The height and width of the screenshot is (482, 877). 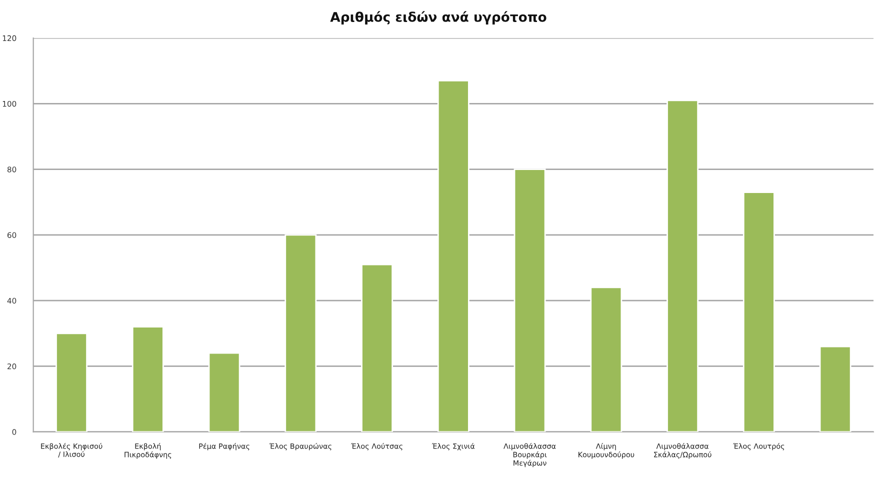 I want to click on chart-title: Αριθμός ειδών ανά υγρότοπο, so click(x=438, y=17).